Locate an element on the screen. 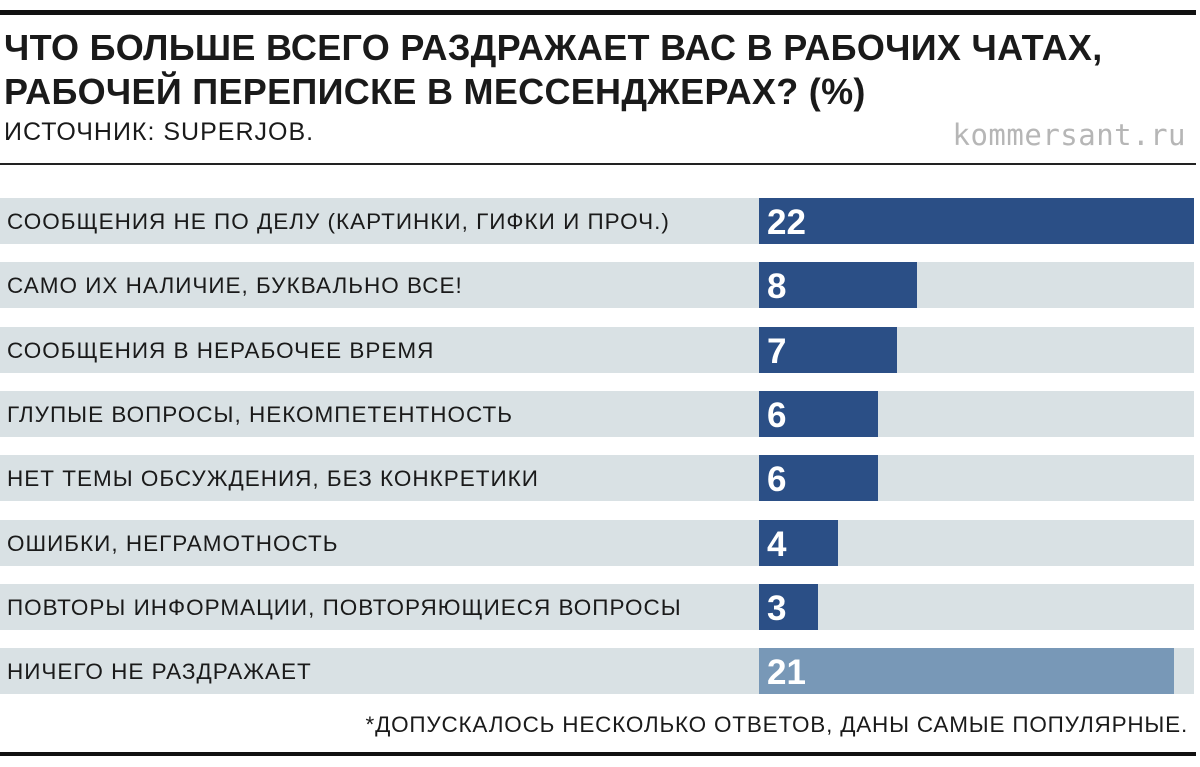 Image resolution: width=1200 pixels, height=767 pixels. bar: 3 is located at coordinates (788, 607).